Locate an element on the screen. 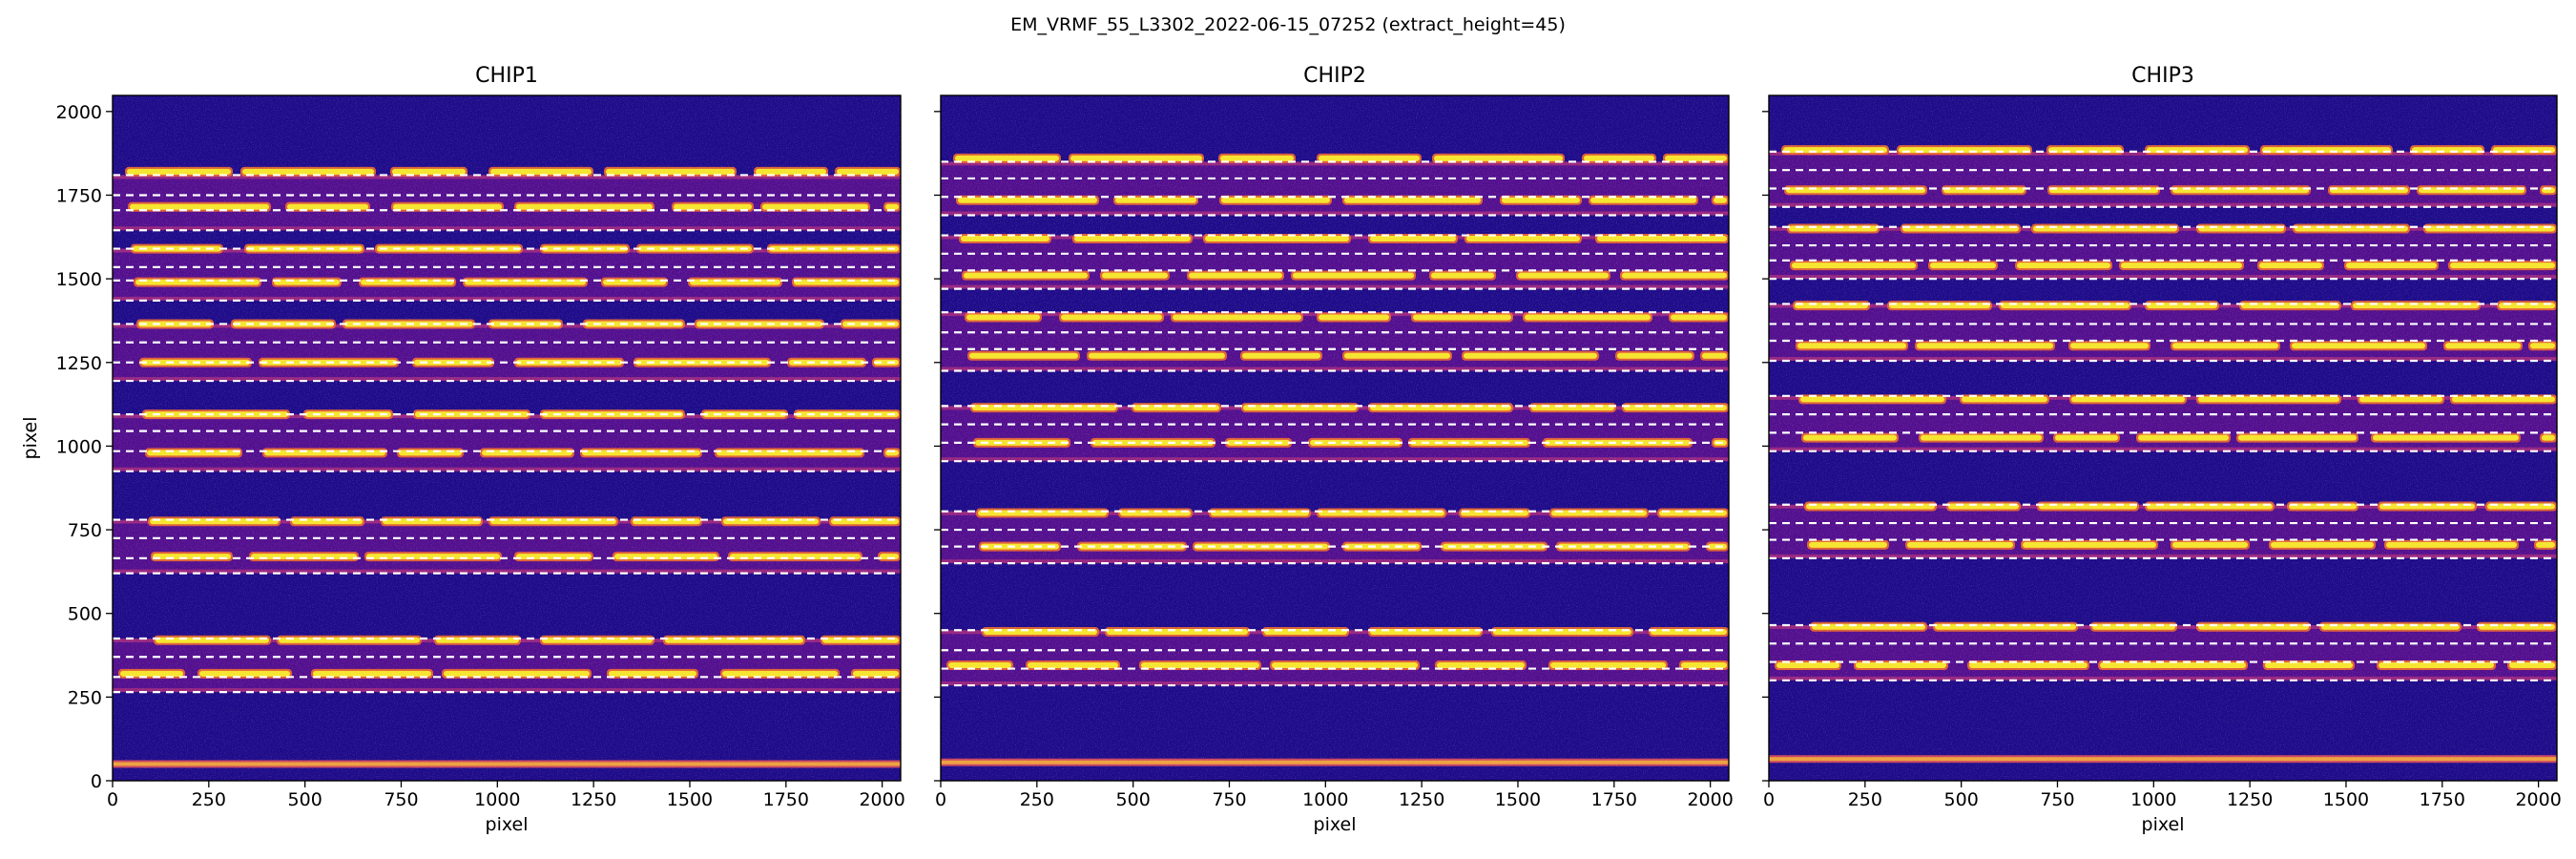  y-tick-label: 250 is located at coordinates (85, 697).